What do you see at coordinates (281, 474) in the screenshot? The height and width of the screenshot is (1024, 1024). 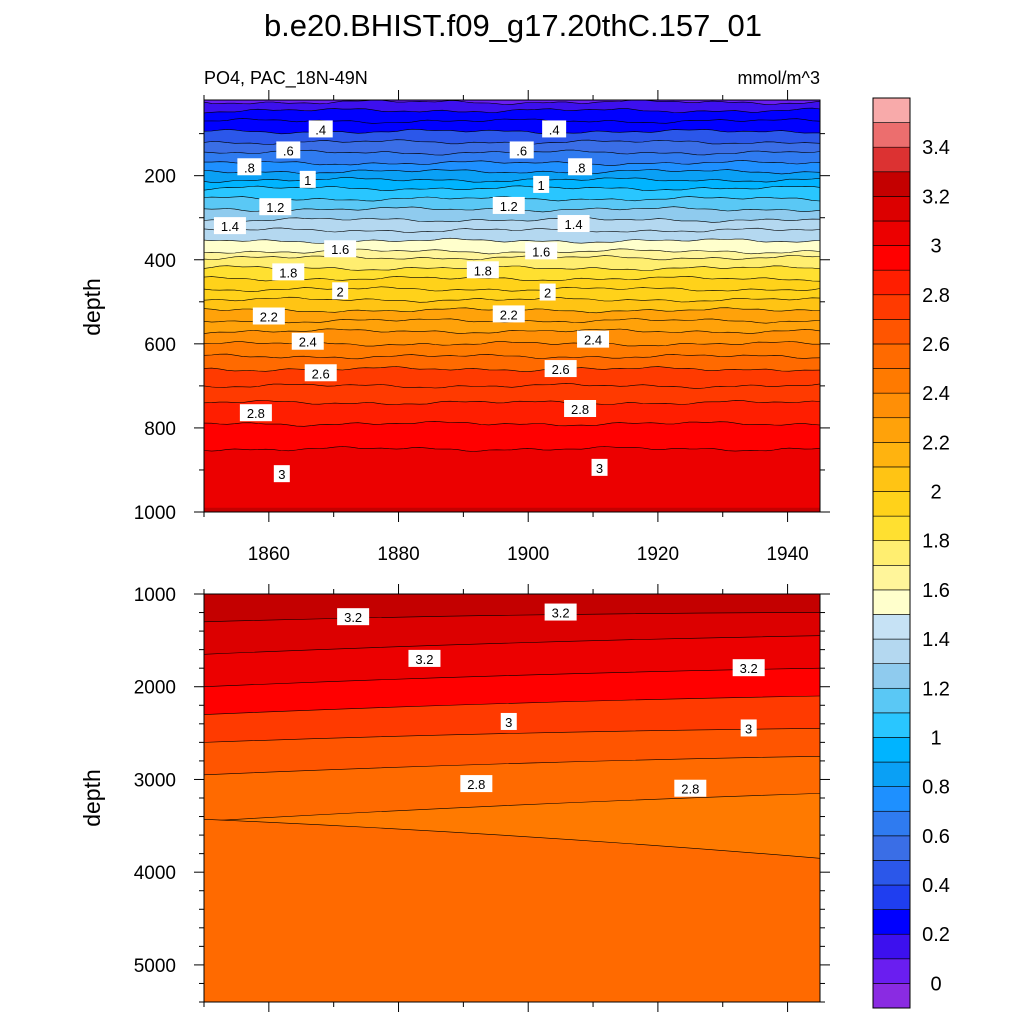 I see `upper-contour-label: 3` at bounding box center [281, 474].